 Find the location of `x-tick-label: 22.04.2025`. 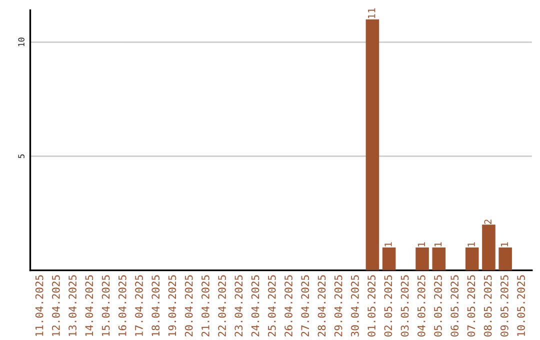

x-tick-label: 22.04.2025 is located at coordinates (222, 305).